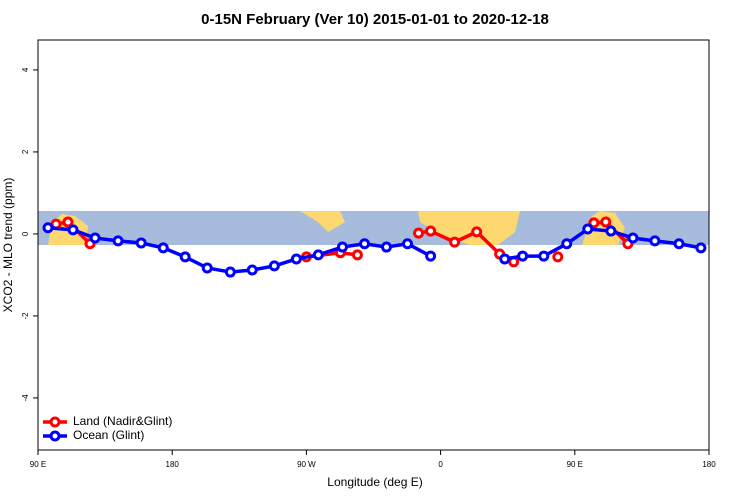  What do you see at coordinates (373, 228) in the screenshot?
I see `map-band` at bounding box center [373, 228].